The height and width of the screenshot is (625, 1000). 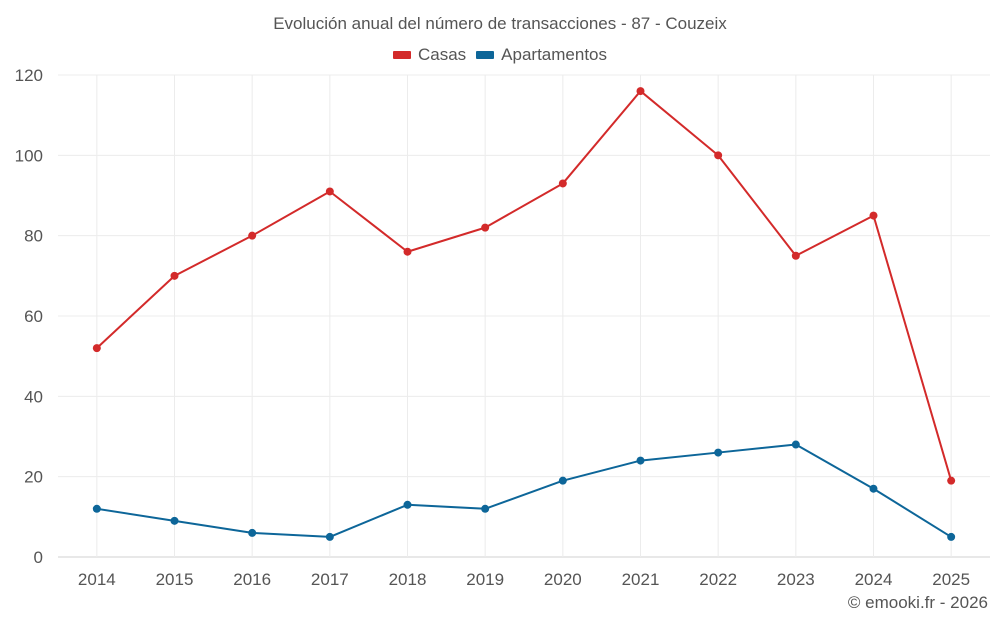 What do you see at coordinates (951, 536) in the screenshot?
I see `data-point-apartamentos-2025` at bounding box center [951, 536].